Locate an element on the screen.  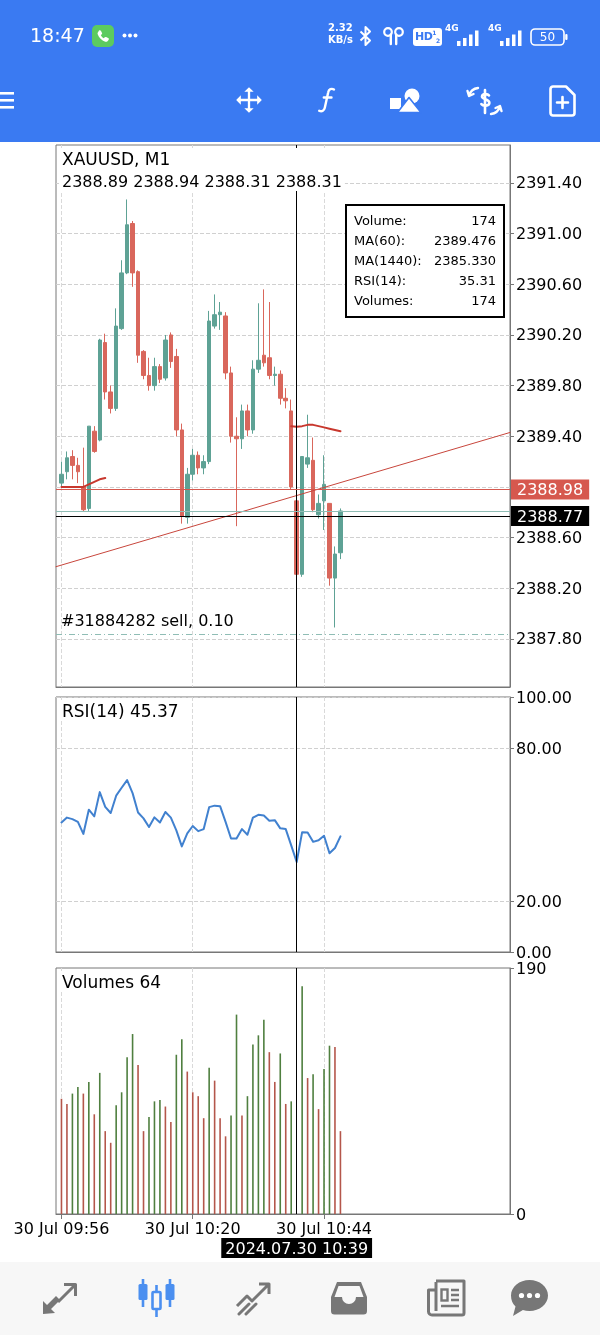
text: 18:47 is located at coordinates (57, 35).